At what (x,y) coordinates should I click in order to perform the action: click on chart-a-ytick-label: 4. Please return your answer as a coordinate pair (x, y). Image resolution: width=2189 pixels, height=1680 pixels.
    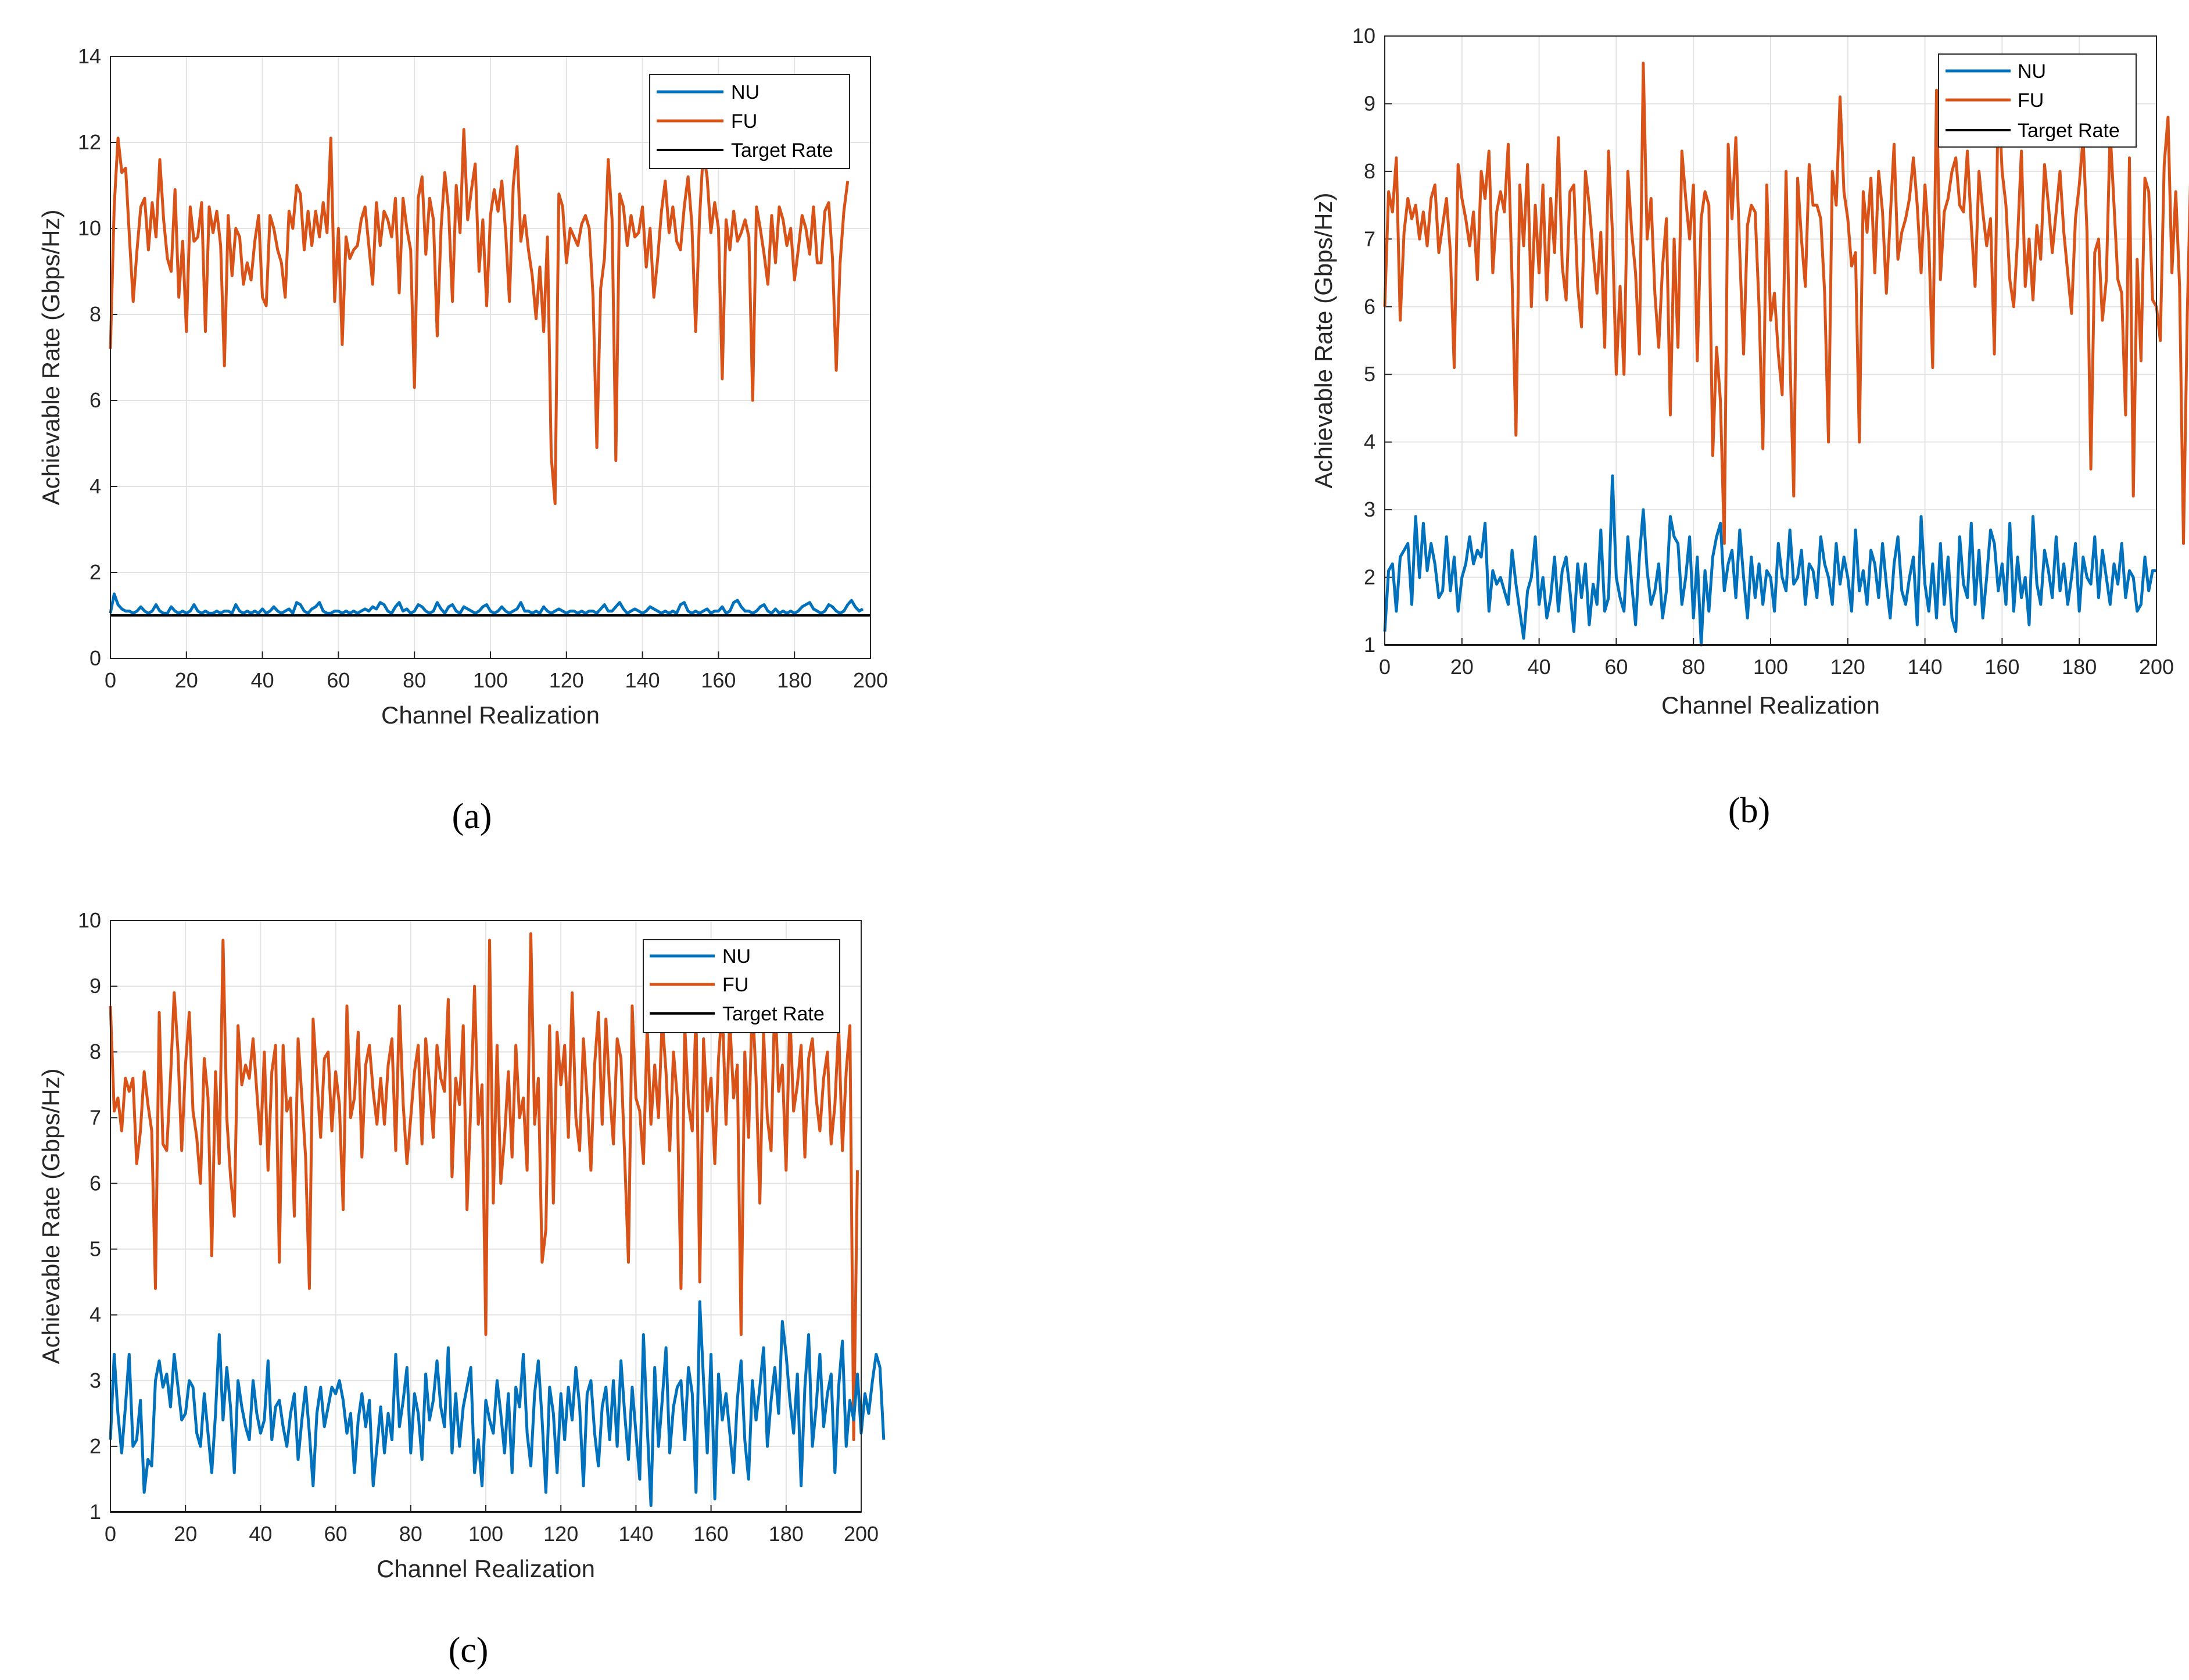
    Looking at the image, I should click on (95, 486).